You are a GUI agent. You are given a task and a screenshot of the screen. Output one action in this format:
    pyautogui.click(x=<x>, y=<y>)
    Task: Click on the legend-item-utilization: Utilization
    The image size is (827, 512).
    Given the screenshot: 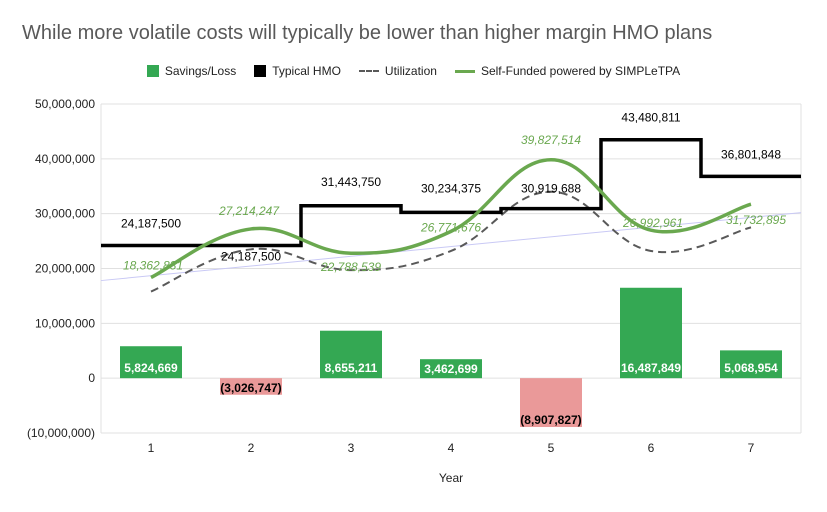 What is the action you would take?
    pyautogui.click(x=397, y=71)
    